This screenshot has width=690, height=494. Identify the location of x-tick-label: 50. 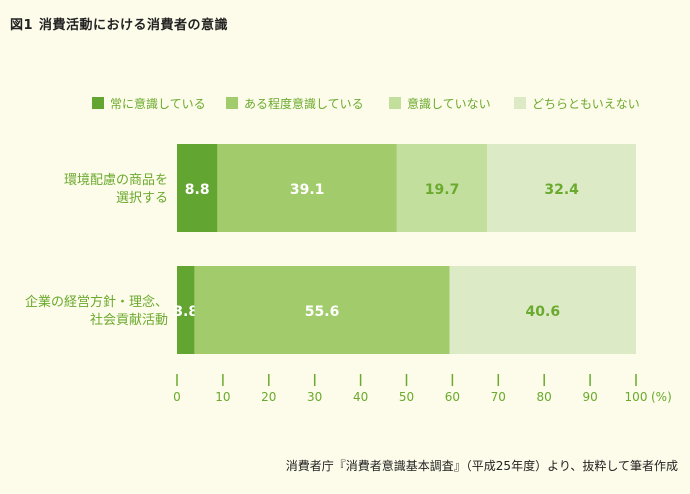
(406, 397).